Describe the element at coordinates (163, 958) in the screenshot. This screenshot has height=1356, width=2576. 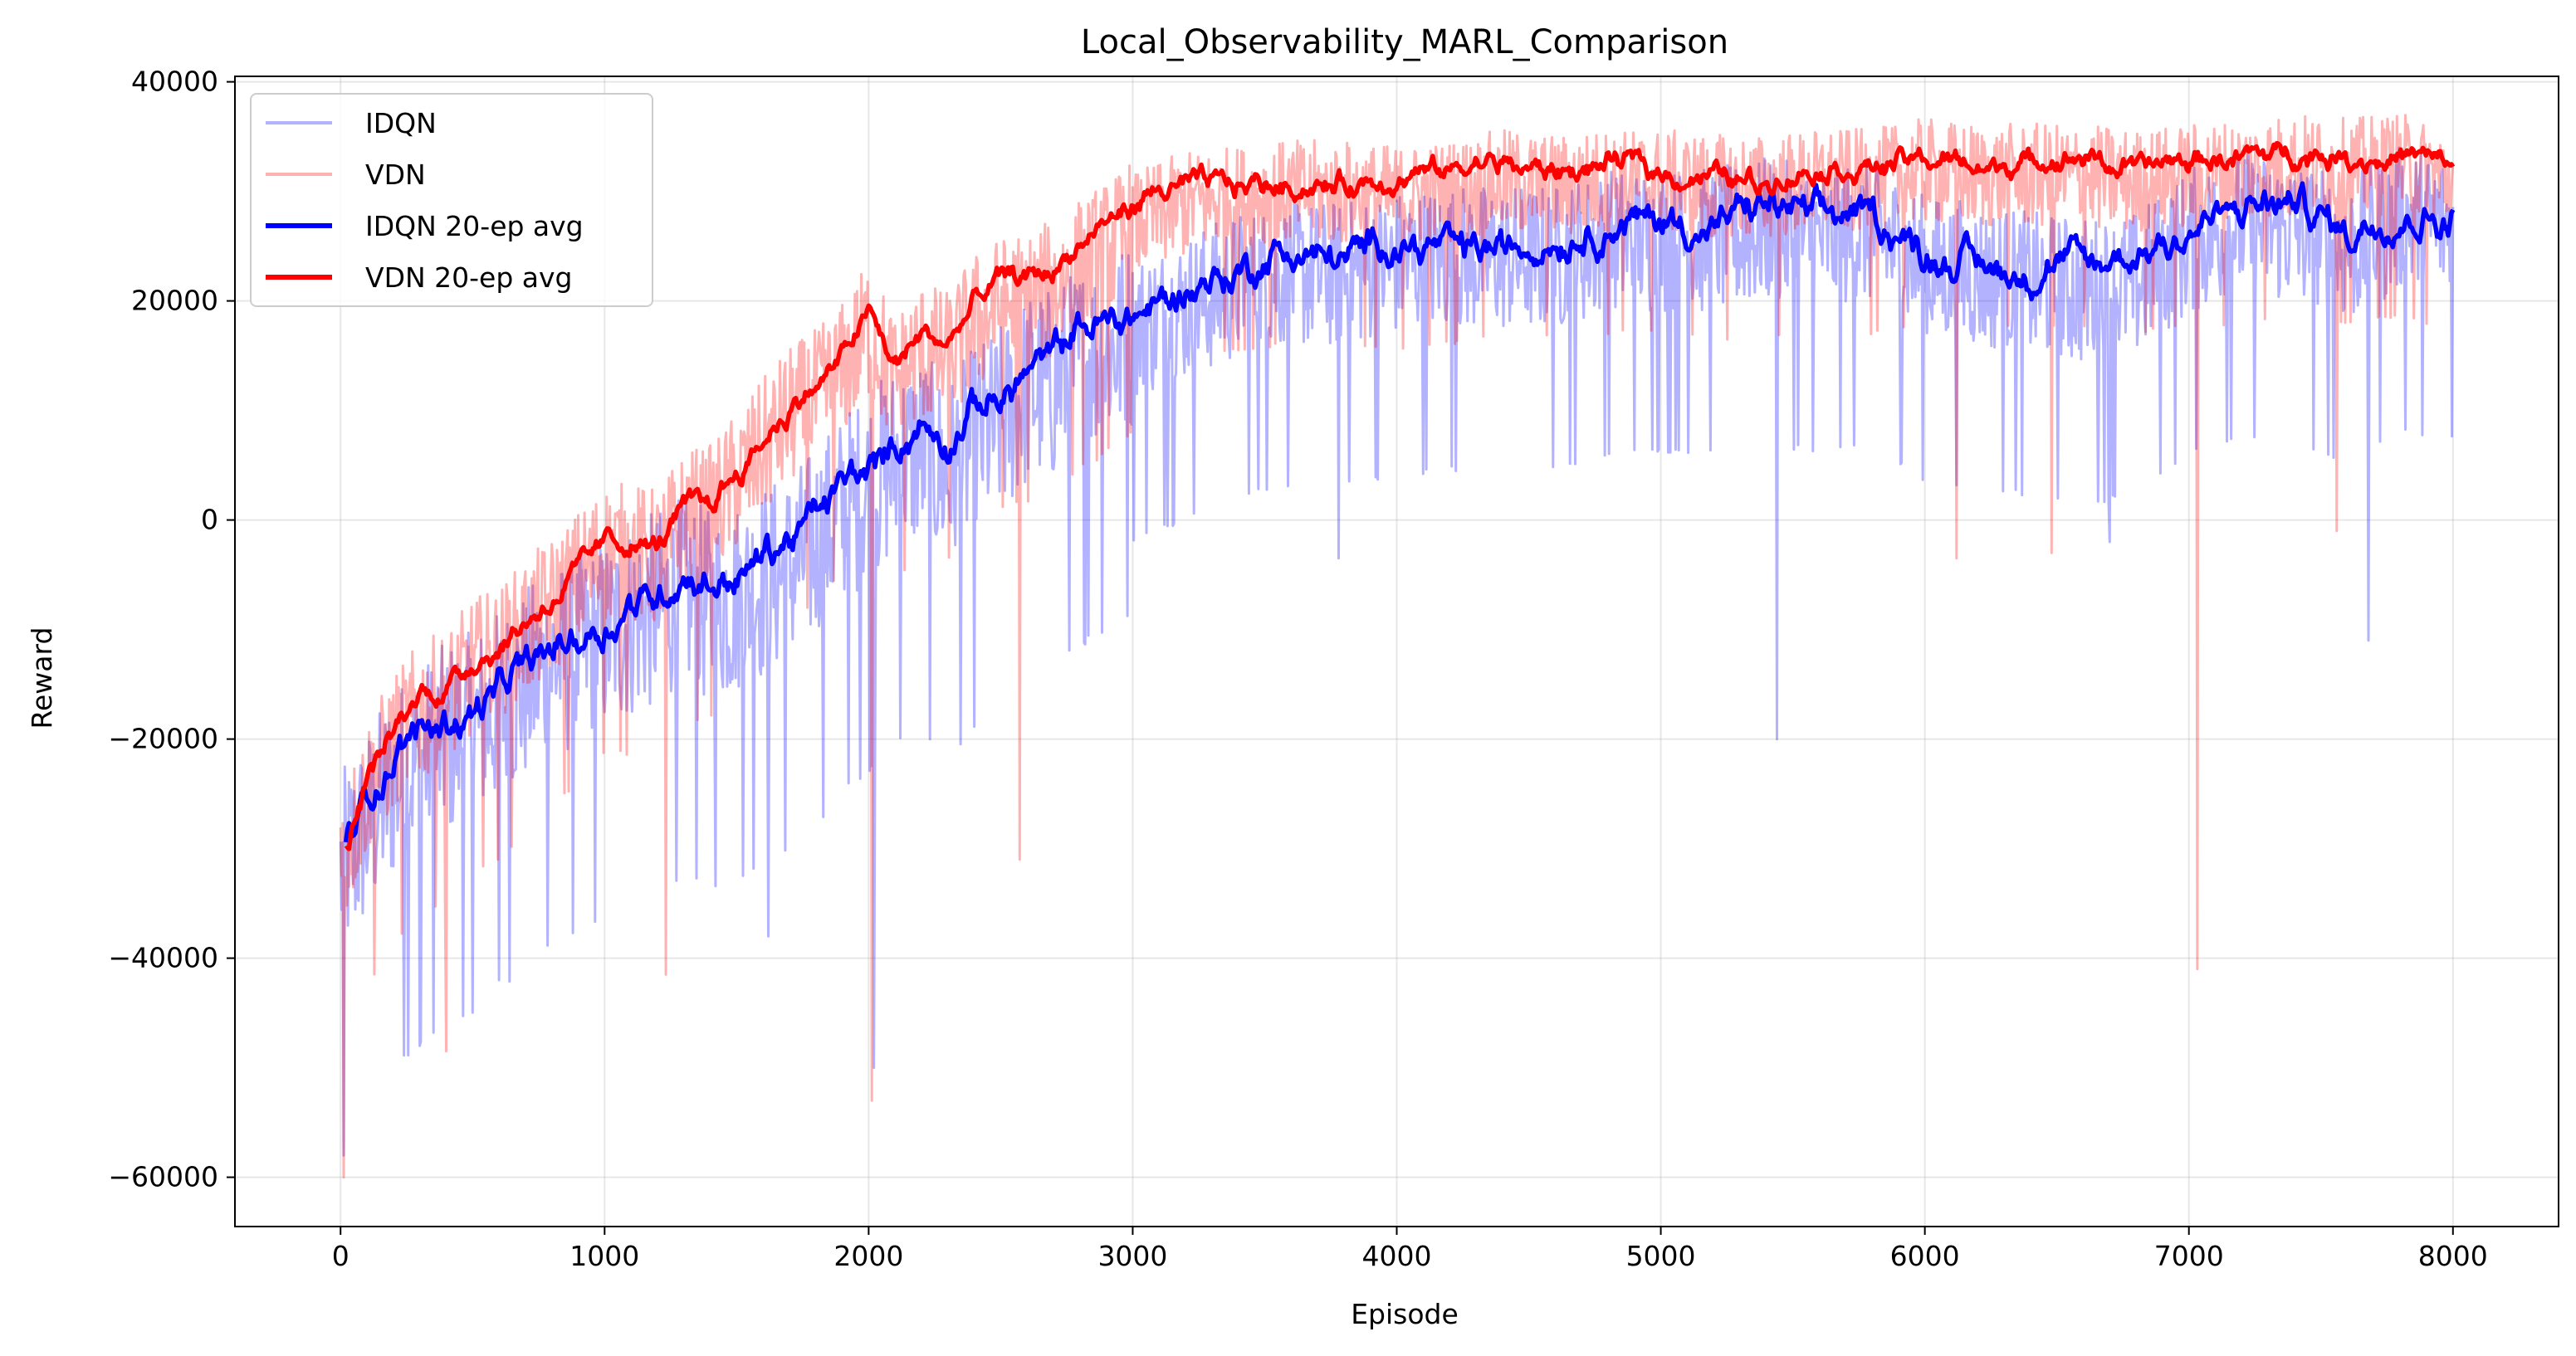
I see `y-tick-label: −40000` at that location.